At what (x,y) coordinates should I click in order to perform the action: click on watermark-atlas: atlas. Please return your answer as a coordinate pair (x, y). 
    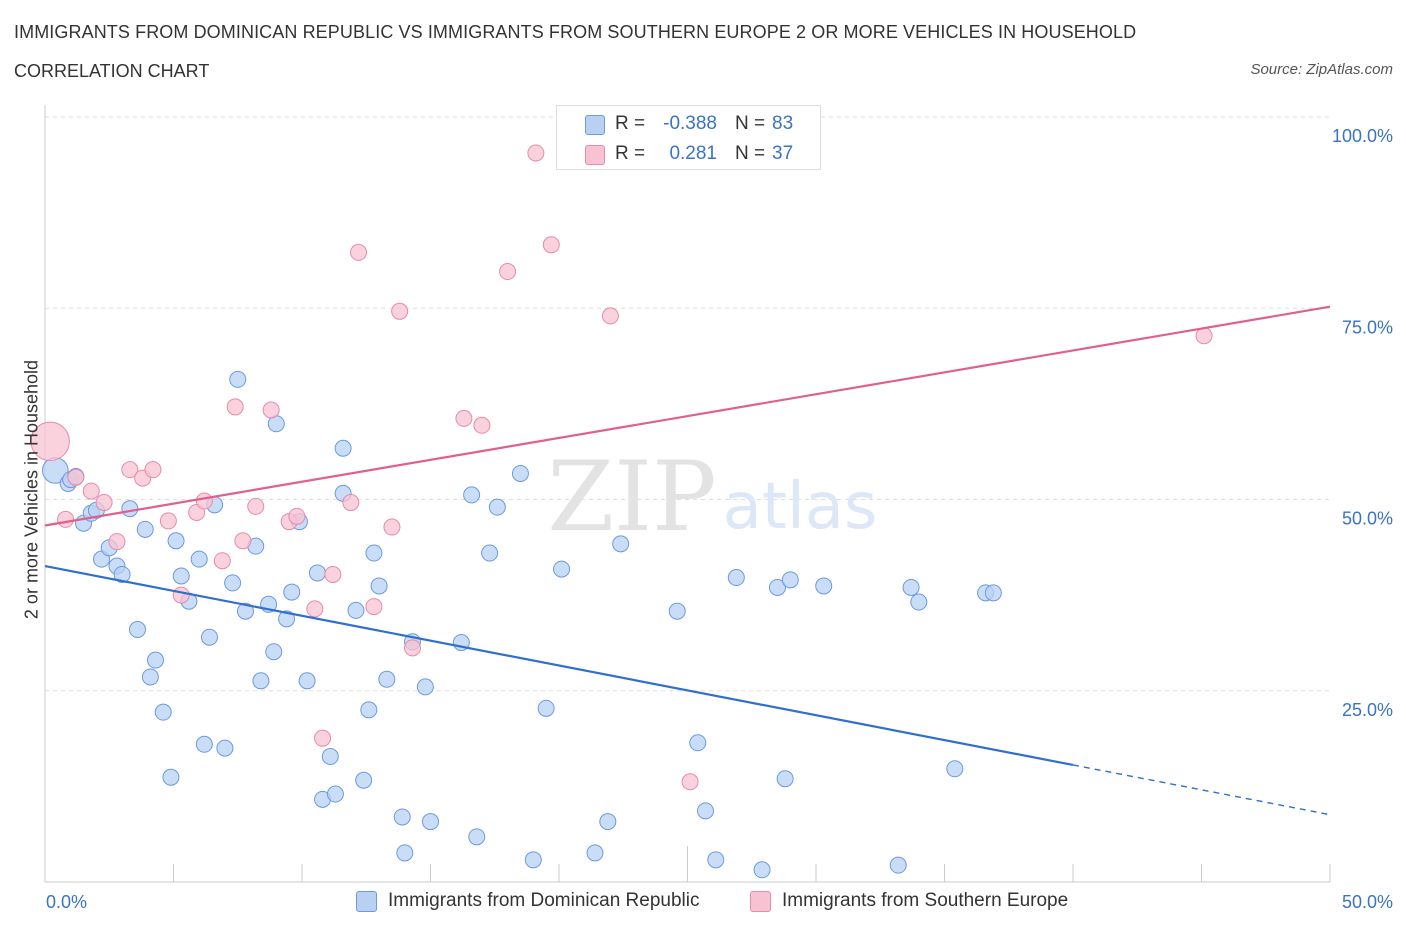
    Looking at the image, I should click on (800, 507).